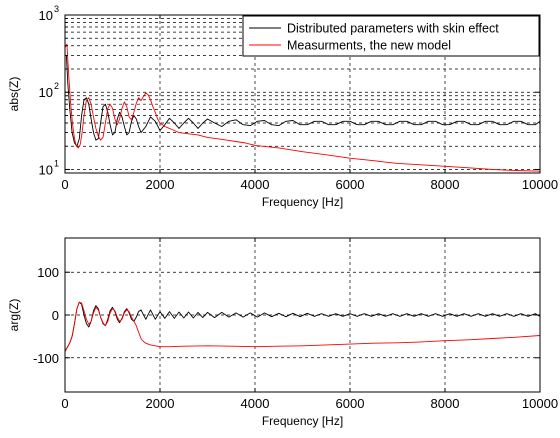  Describe the element at coordinates (540, 184) in the screenshot. I see `mag-xtick-label: 10000` at that location.